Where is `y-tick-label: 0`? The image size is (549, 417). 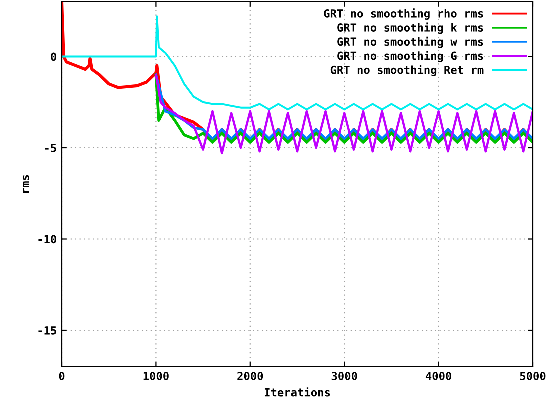 y-tick-label: 0 is located at coordinates (53, 57).